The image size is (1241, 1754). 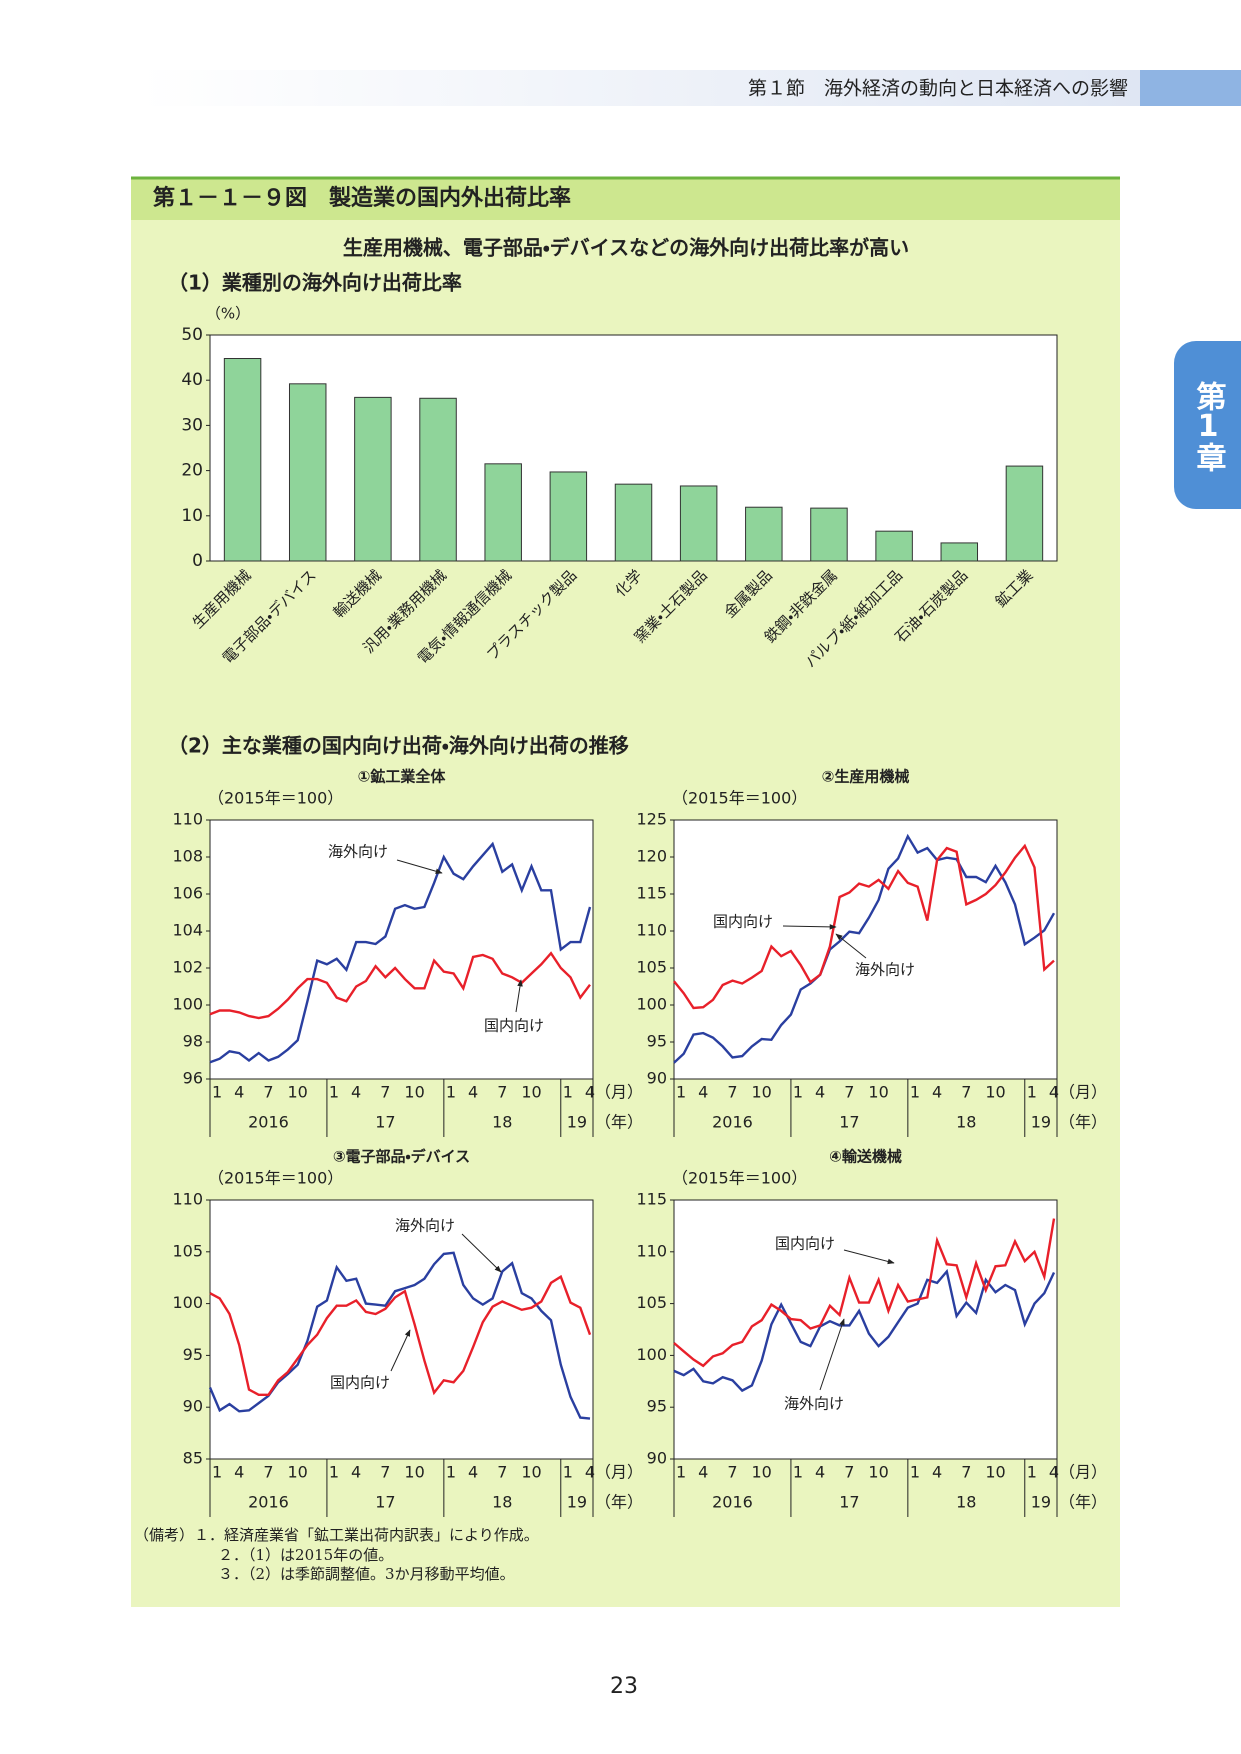 I want to click on header-band, so click(x=640, y=88).